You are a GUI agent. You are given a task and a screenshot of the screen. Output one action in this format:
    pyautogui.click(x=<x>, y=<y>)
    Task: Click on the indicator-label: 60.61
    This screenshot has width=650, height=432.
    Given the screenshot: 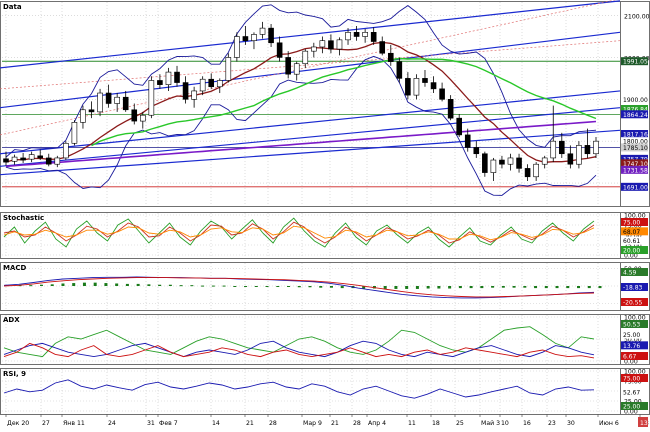 What is the action you would take?
    pyautogui.click(x=631, y=241)
    